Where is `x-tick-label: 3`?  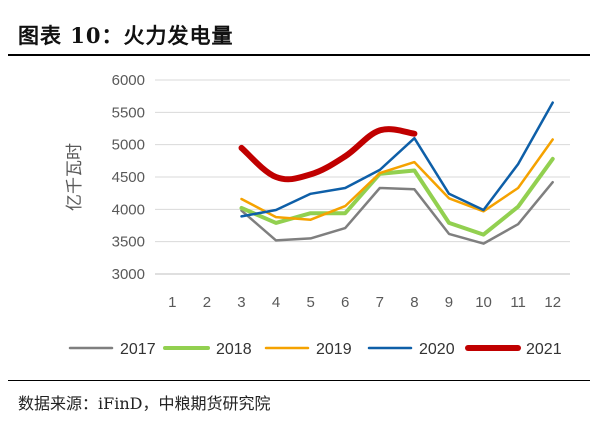
x-tick-label: 3 is located at coordinates (241, 302).